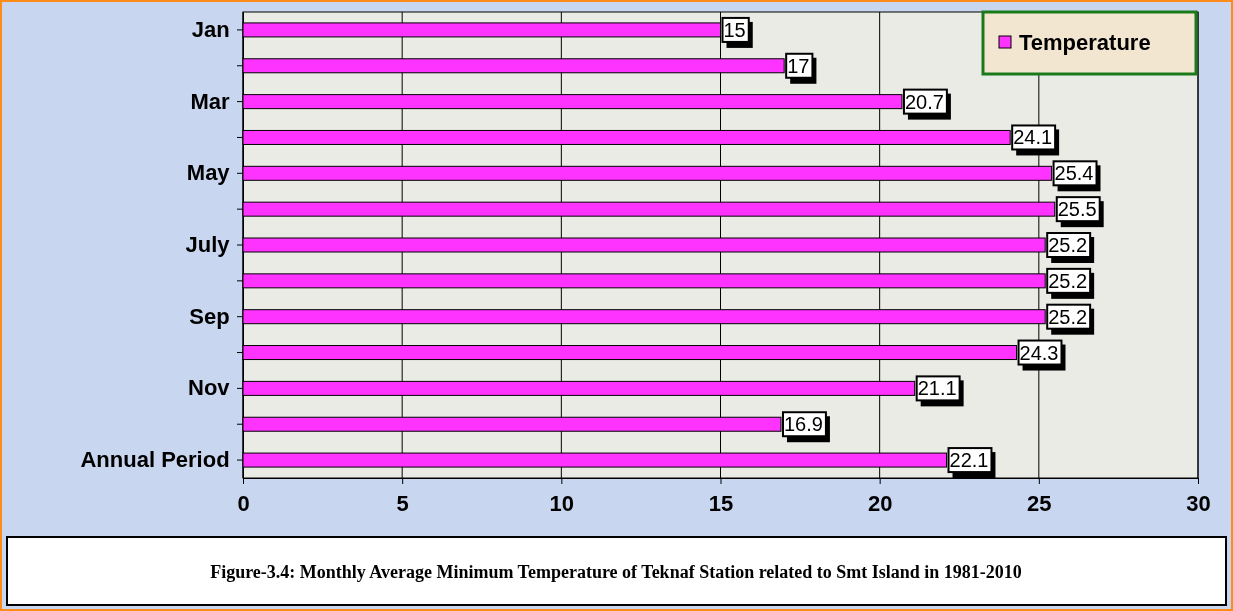  What do you see at coordinates (1039, 504) in the screenshot?
I see `x-tick-label: 25` at bounding box center [1039, 504].